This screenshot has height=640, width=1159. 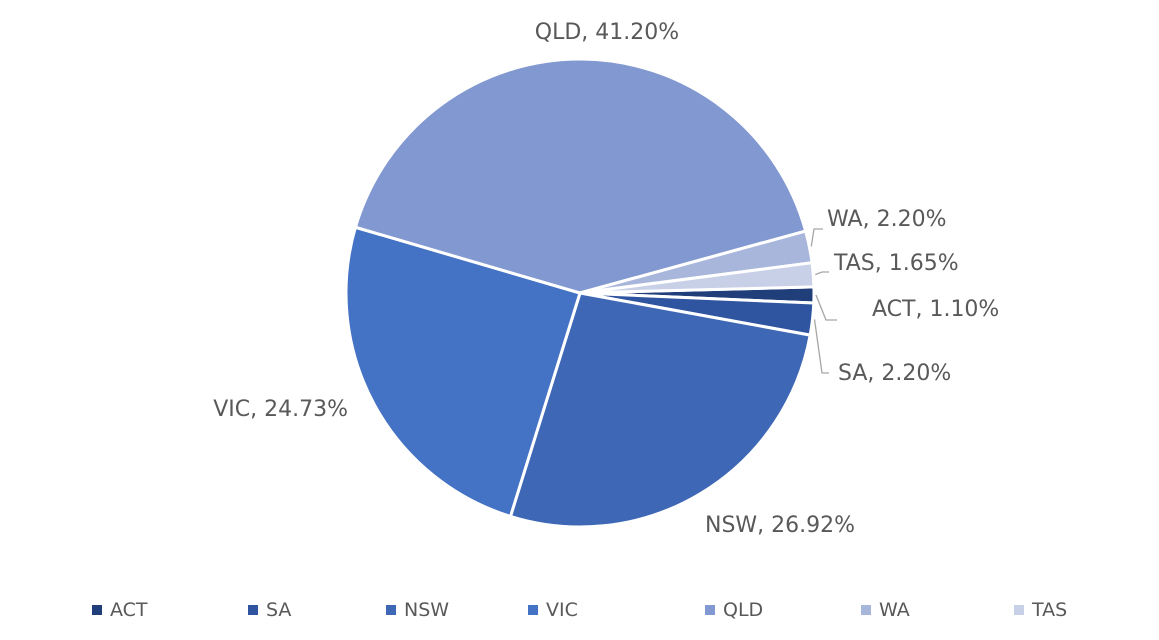 What do you see at coordinates (896, 263) in the screenshot?
I see `data-label-tas: TAS, 1.65%` at bounding box center [896, 263].